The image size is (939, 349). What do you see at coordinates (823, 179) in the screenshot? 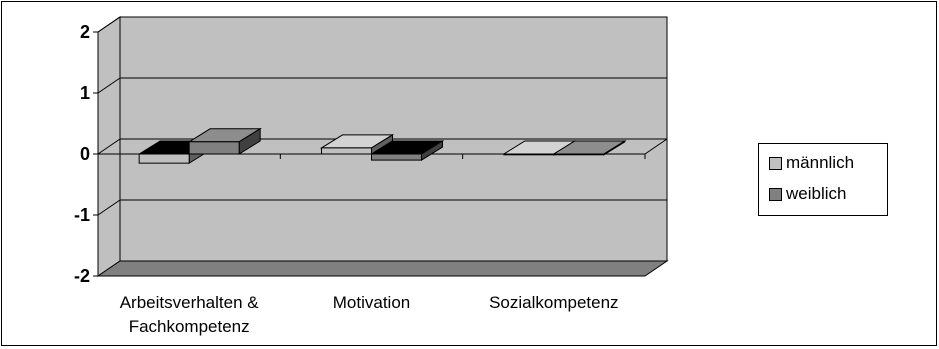
I see `legend: männlich weiblich` at bounding box center [823, 179].